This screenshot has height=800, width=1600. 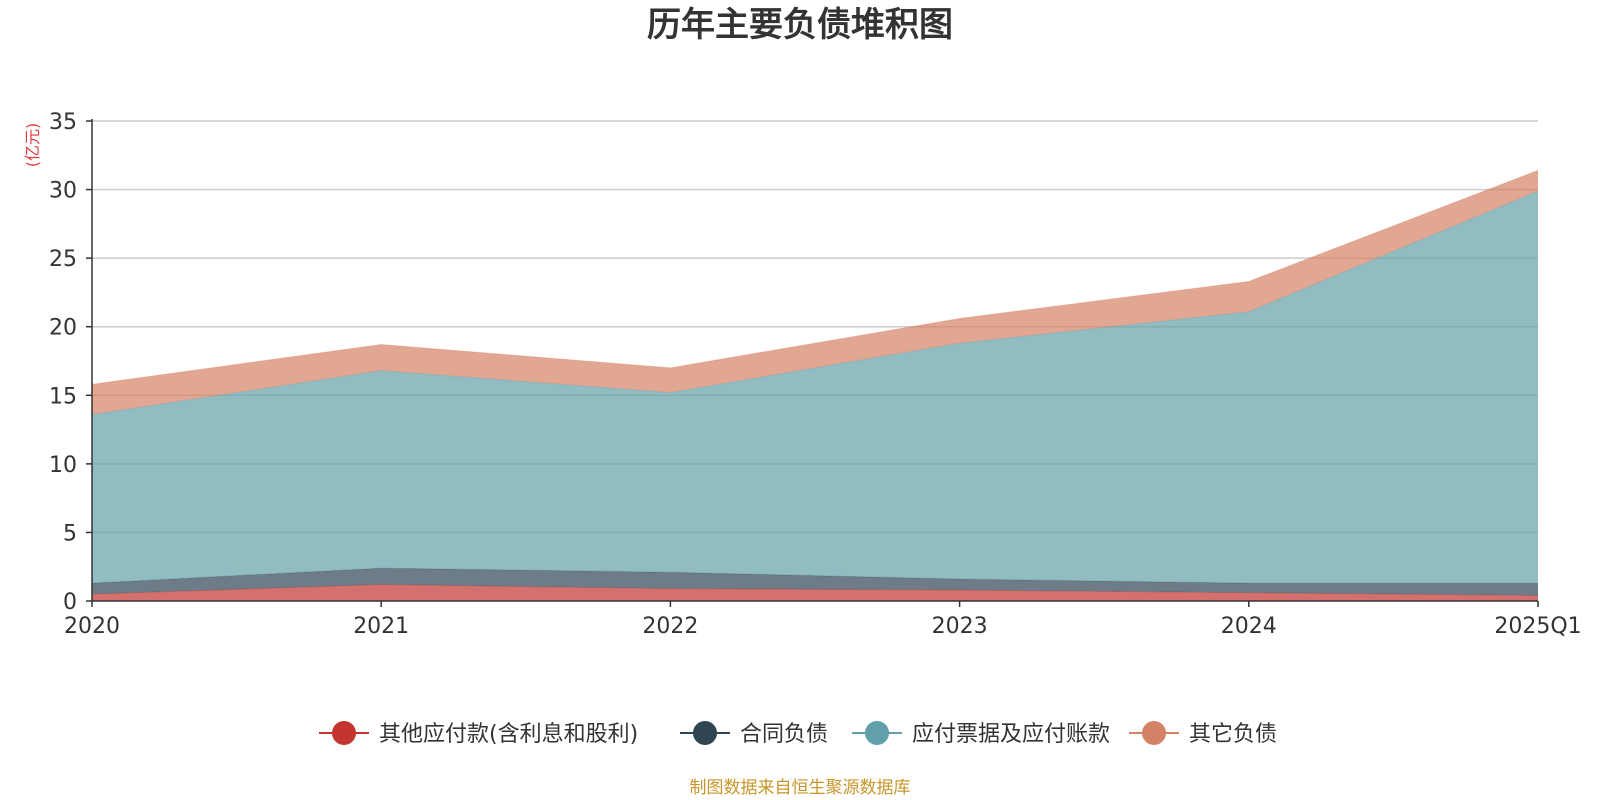 What do you see at coordinates (960, 626) in the screenshot?
I see `x-tick-label: 2023` at bounding box center [960, 626].